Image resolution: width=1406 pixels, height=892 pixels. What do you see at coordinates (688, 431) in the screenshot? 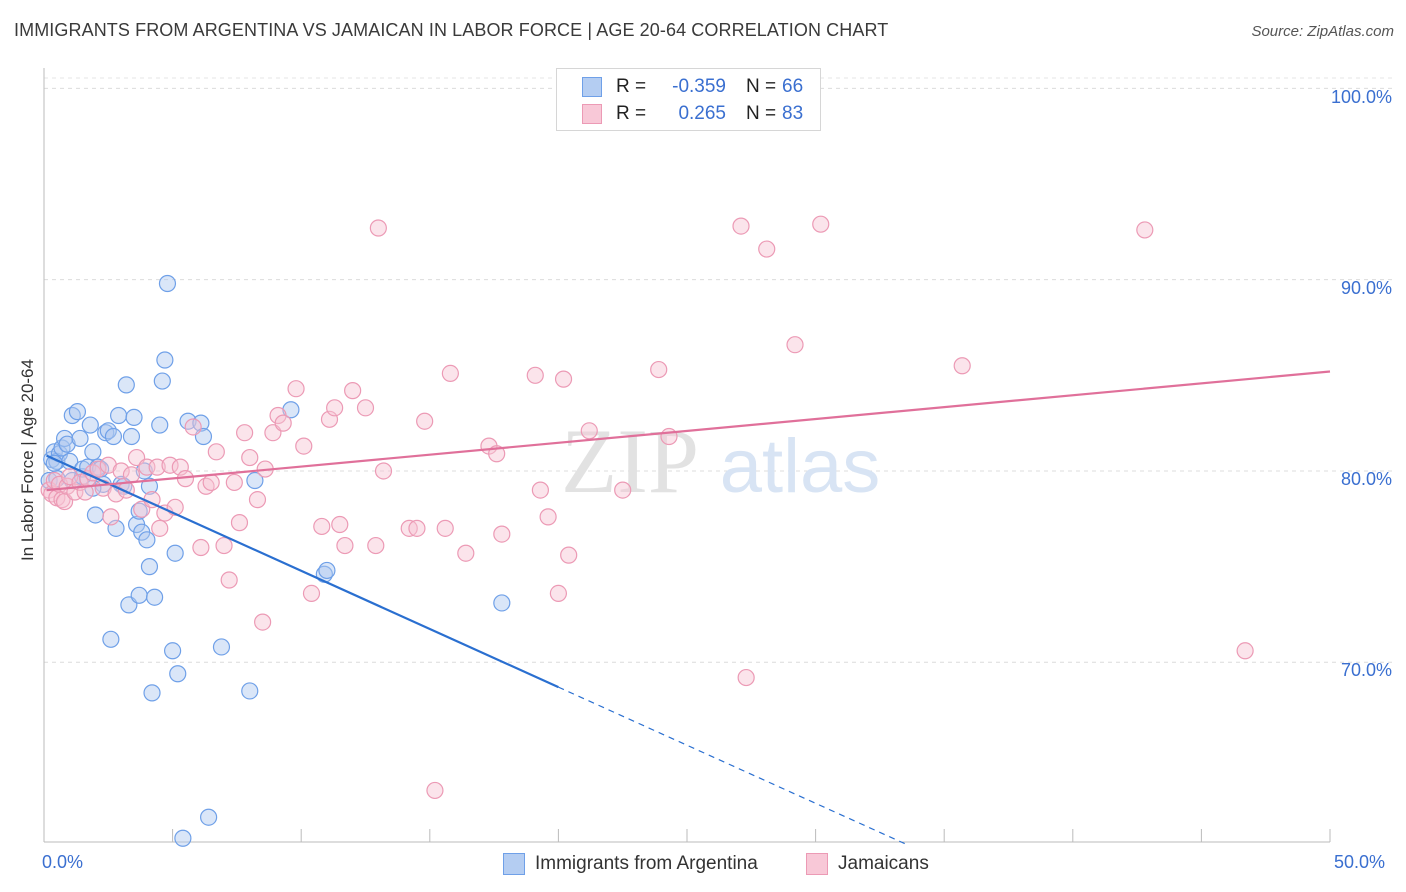
I see `trend-line-jamaicans` at bounding box center [688, 431].